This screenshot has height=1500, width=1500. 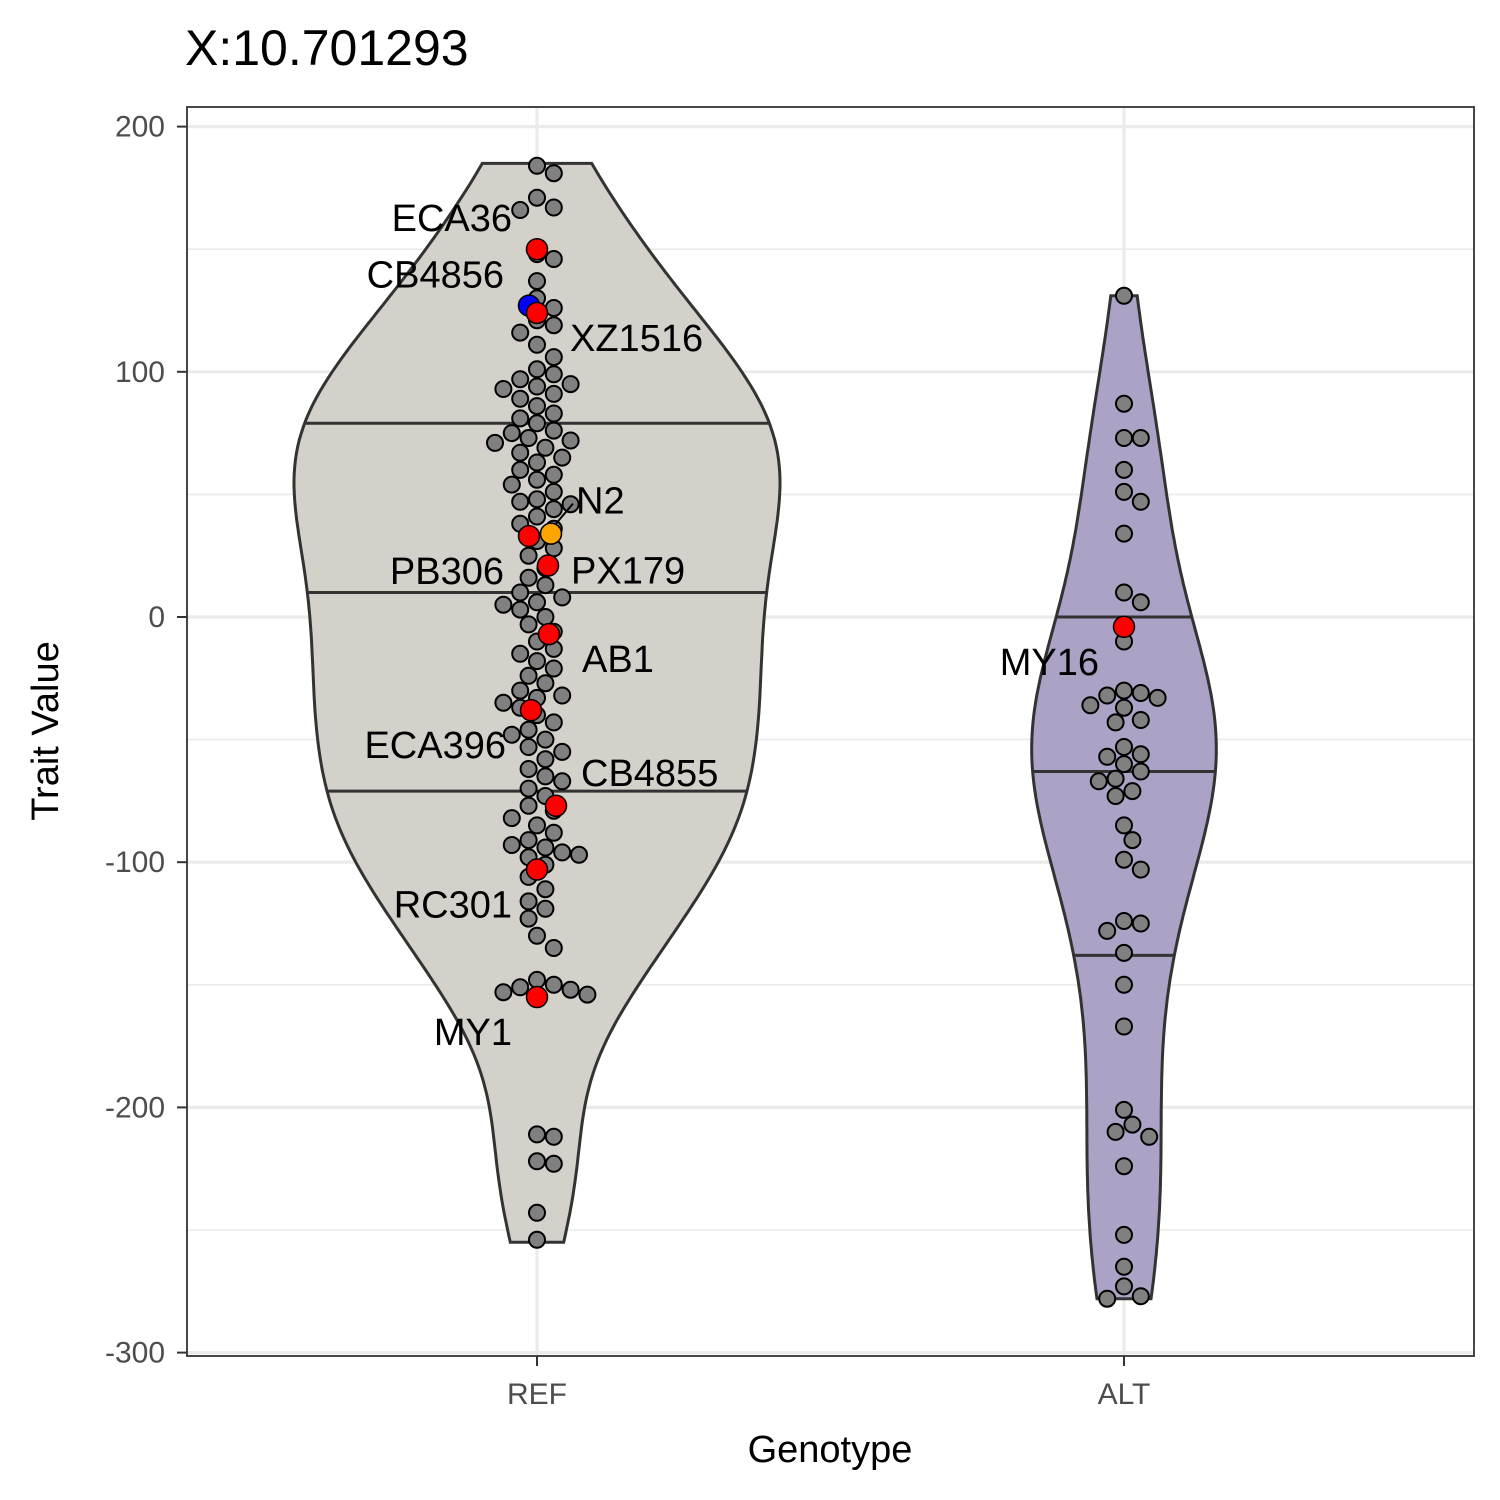 I want to click on strain-label: PX179, so click(x=628, y=572).